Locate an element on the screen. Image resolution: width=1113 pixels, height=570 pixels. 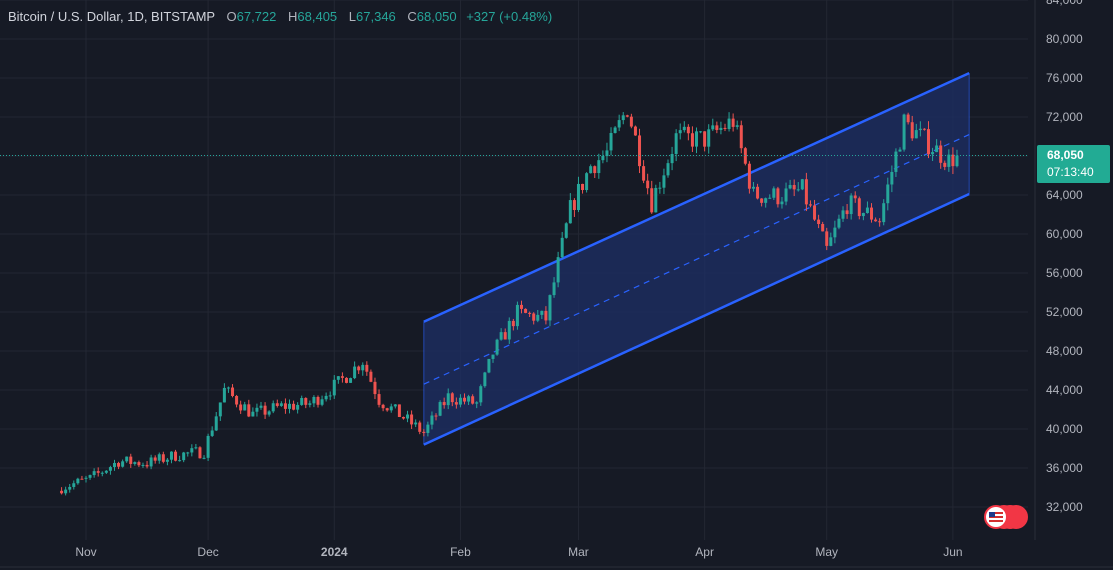
last-price-badge: 68,050 07:13:40 is located at coordinates (1073, 164).